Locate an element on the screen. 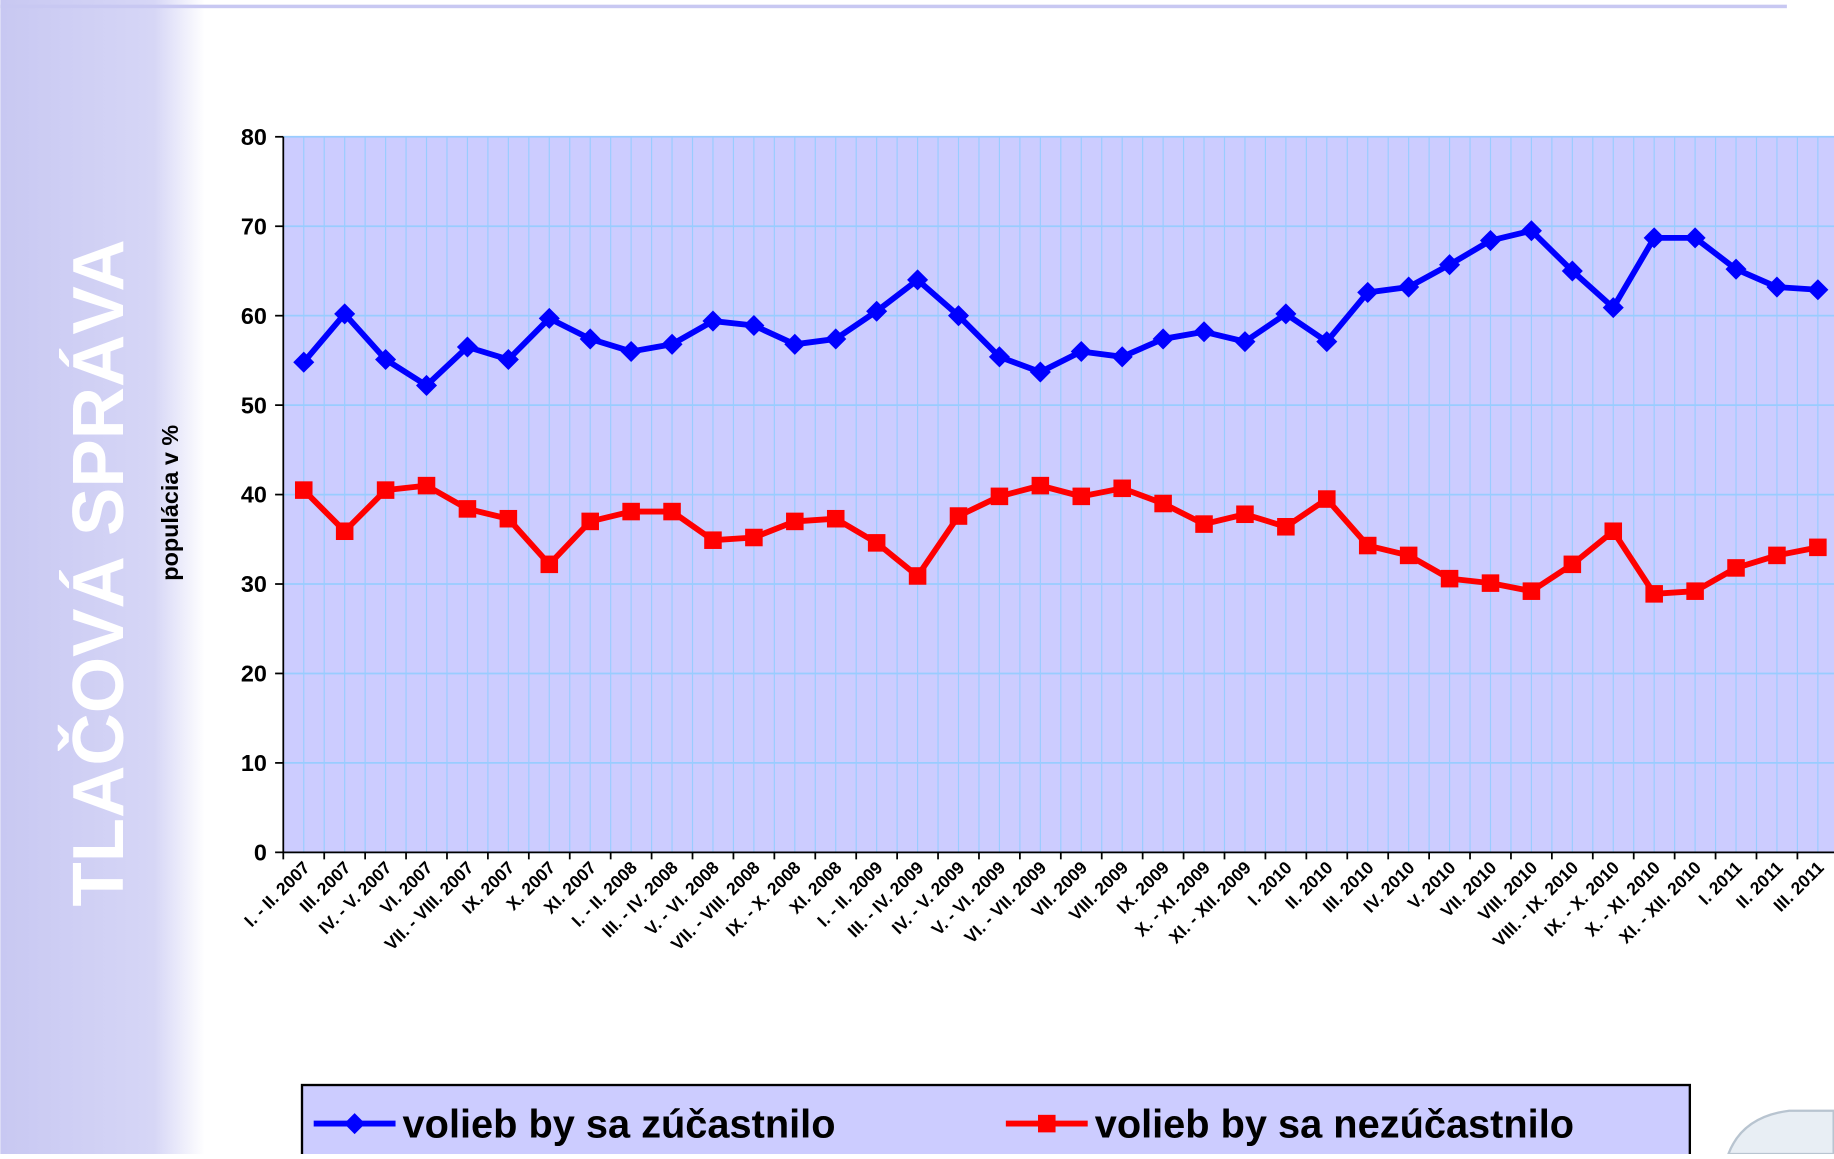 The height and width of the screenshot is (1159, 1834). y-tick-label: 40 is located at coordinates (254, 495).